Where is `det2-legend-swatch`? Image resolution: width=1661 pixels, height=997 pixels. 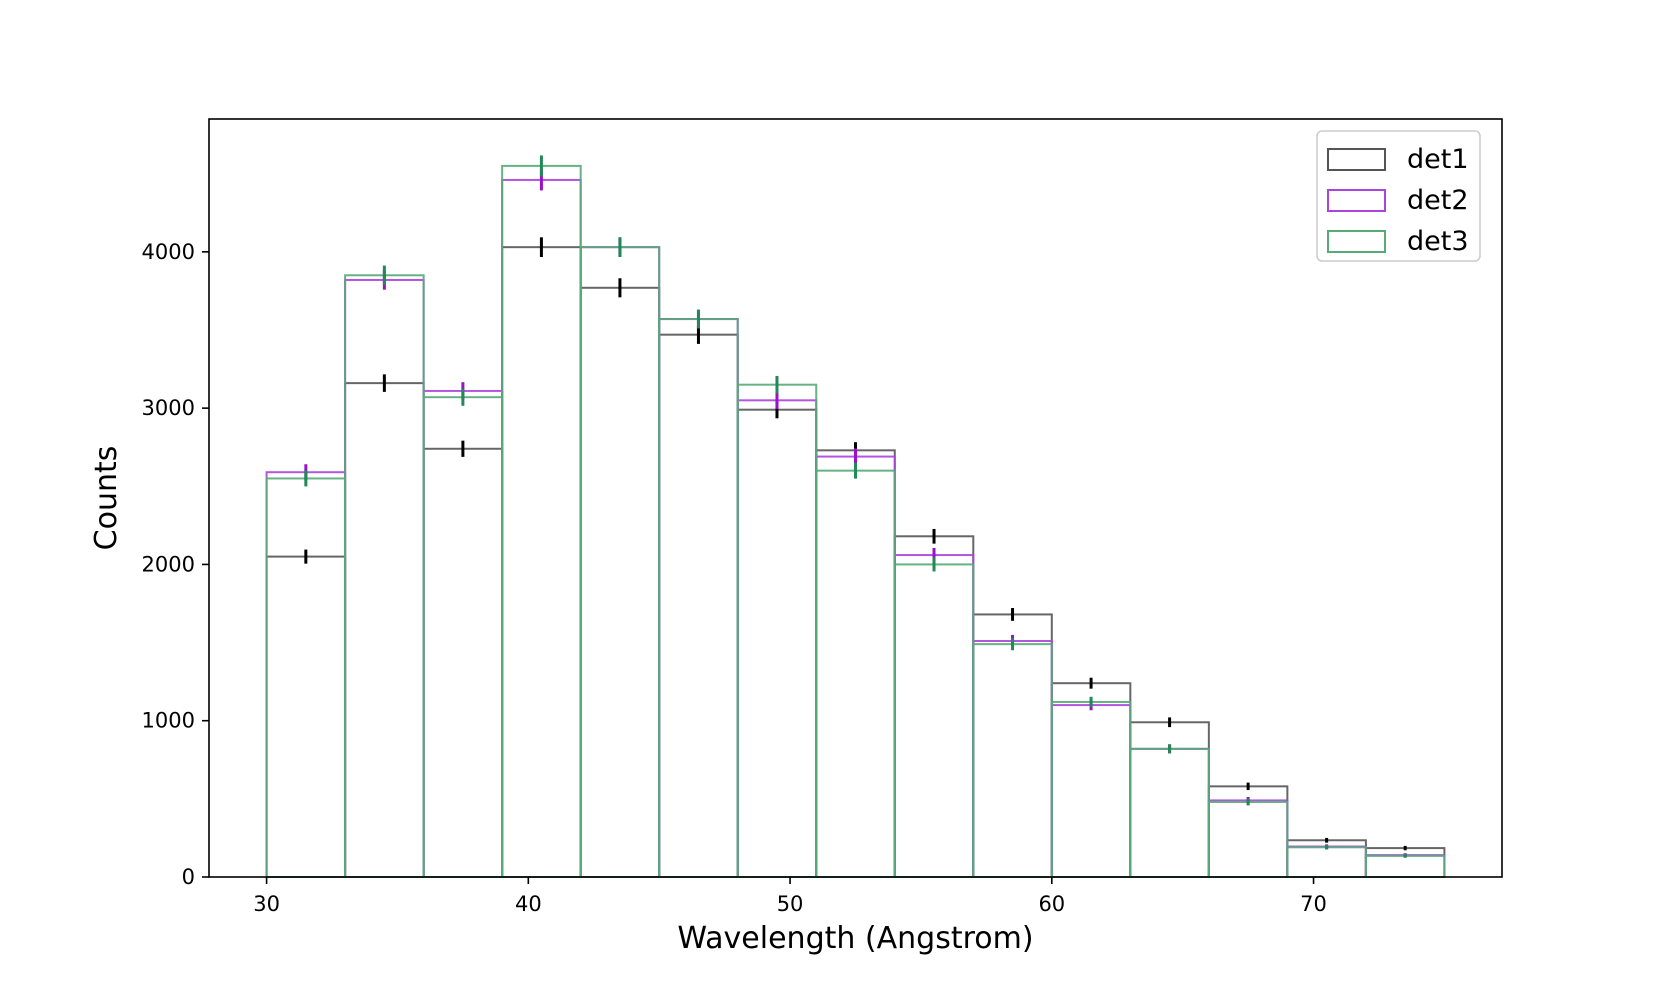 det2-legend-swatch is located at coordinates (1356, 200).